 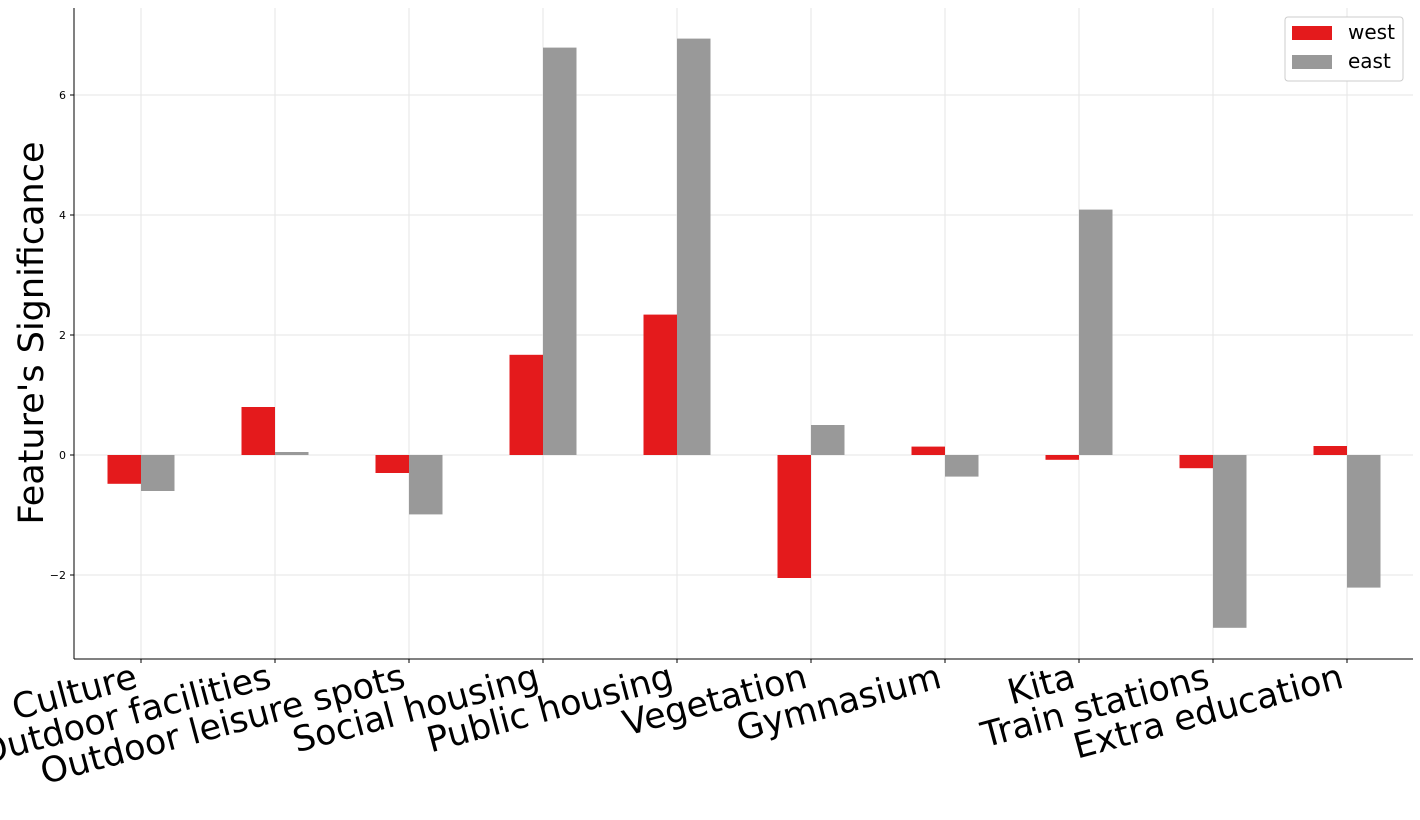 I want to click on y-tick-label: 0, so click(x=62, y=455).